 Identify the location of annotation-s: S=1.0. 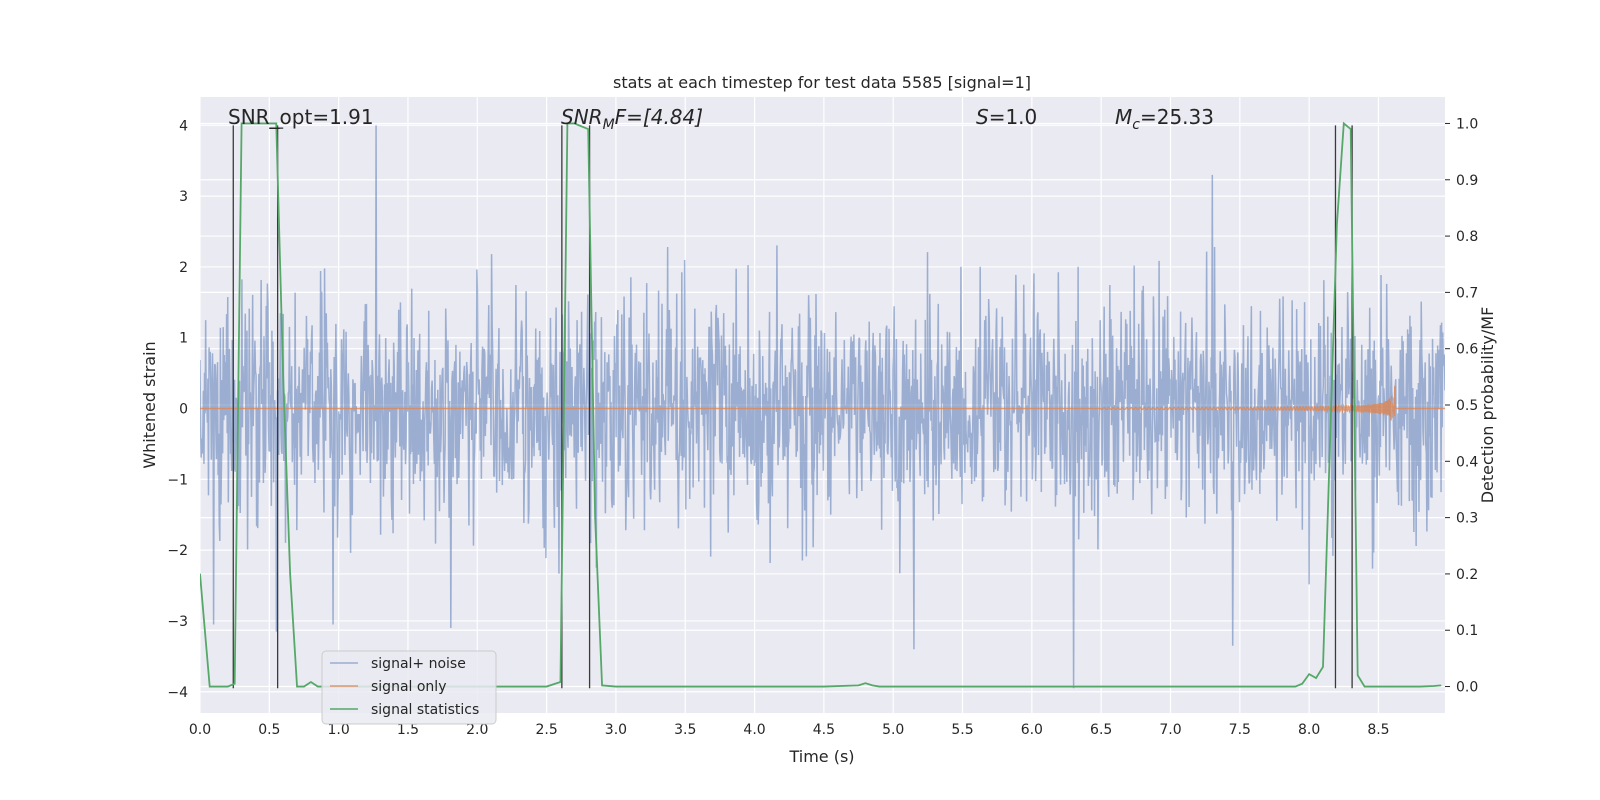
(1006, 117).